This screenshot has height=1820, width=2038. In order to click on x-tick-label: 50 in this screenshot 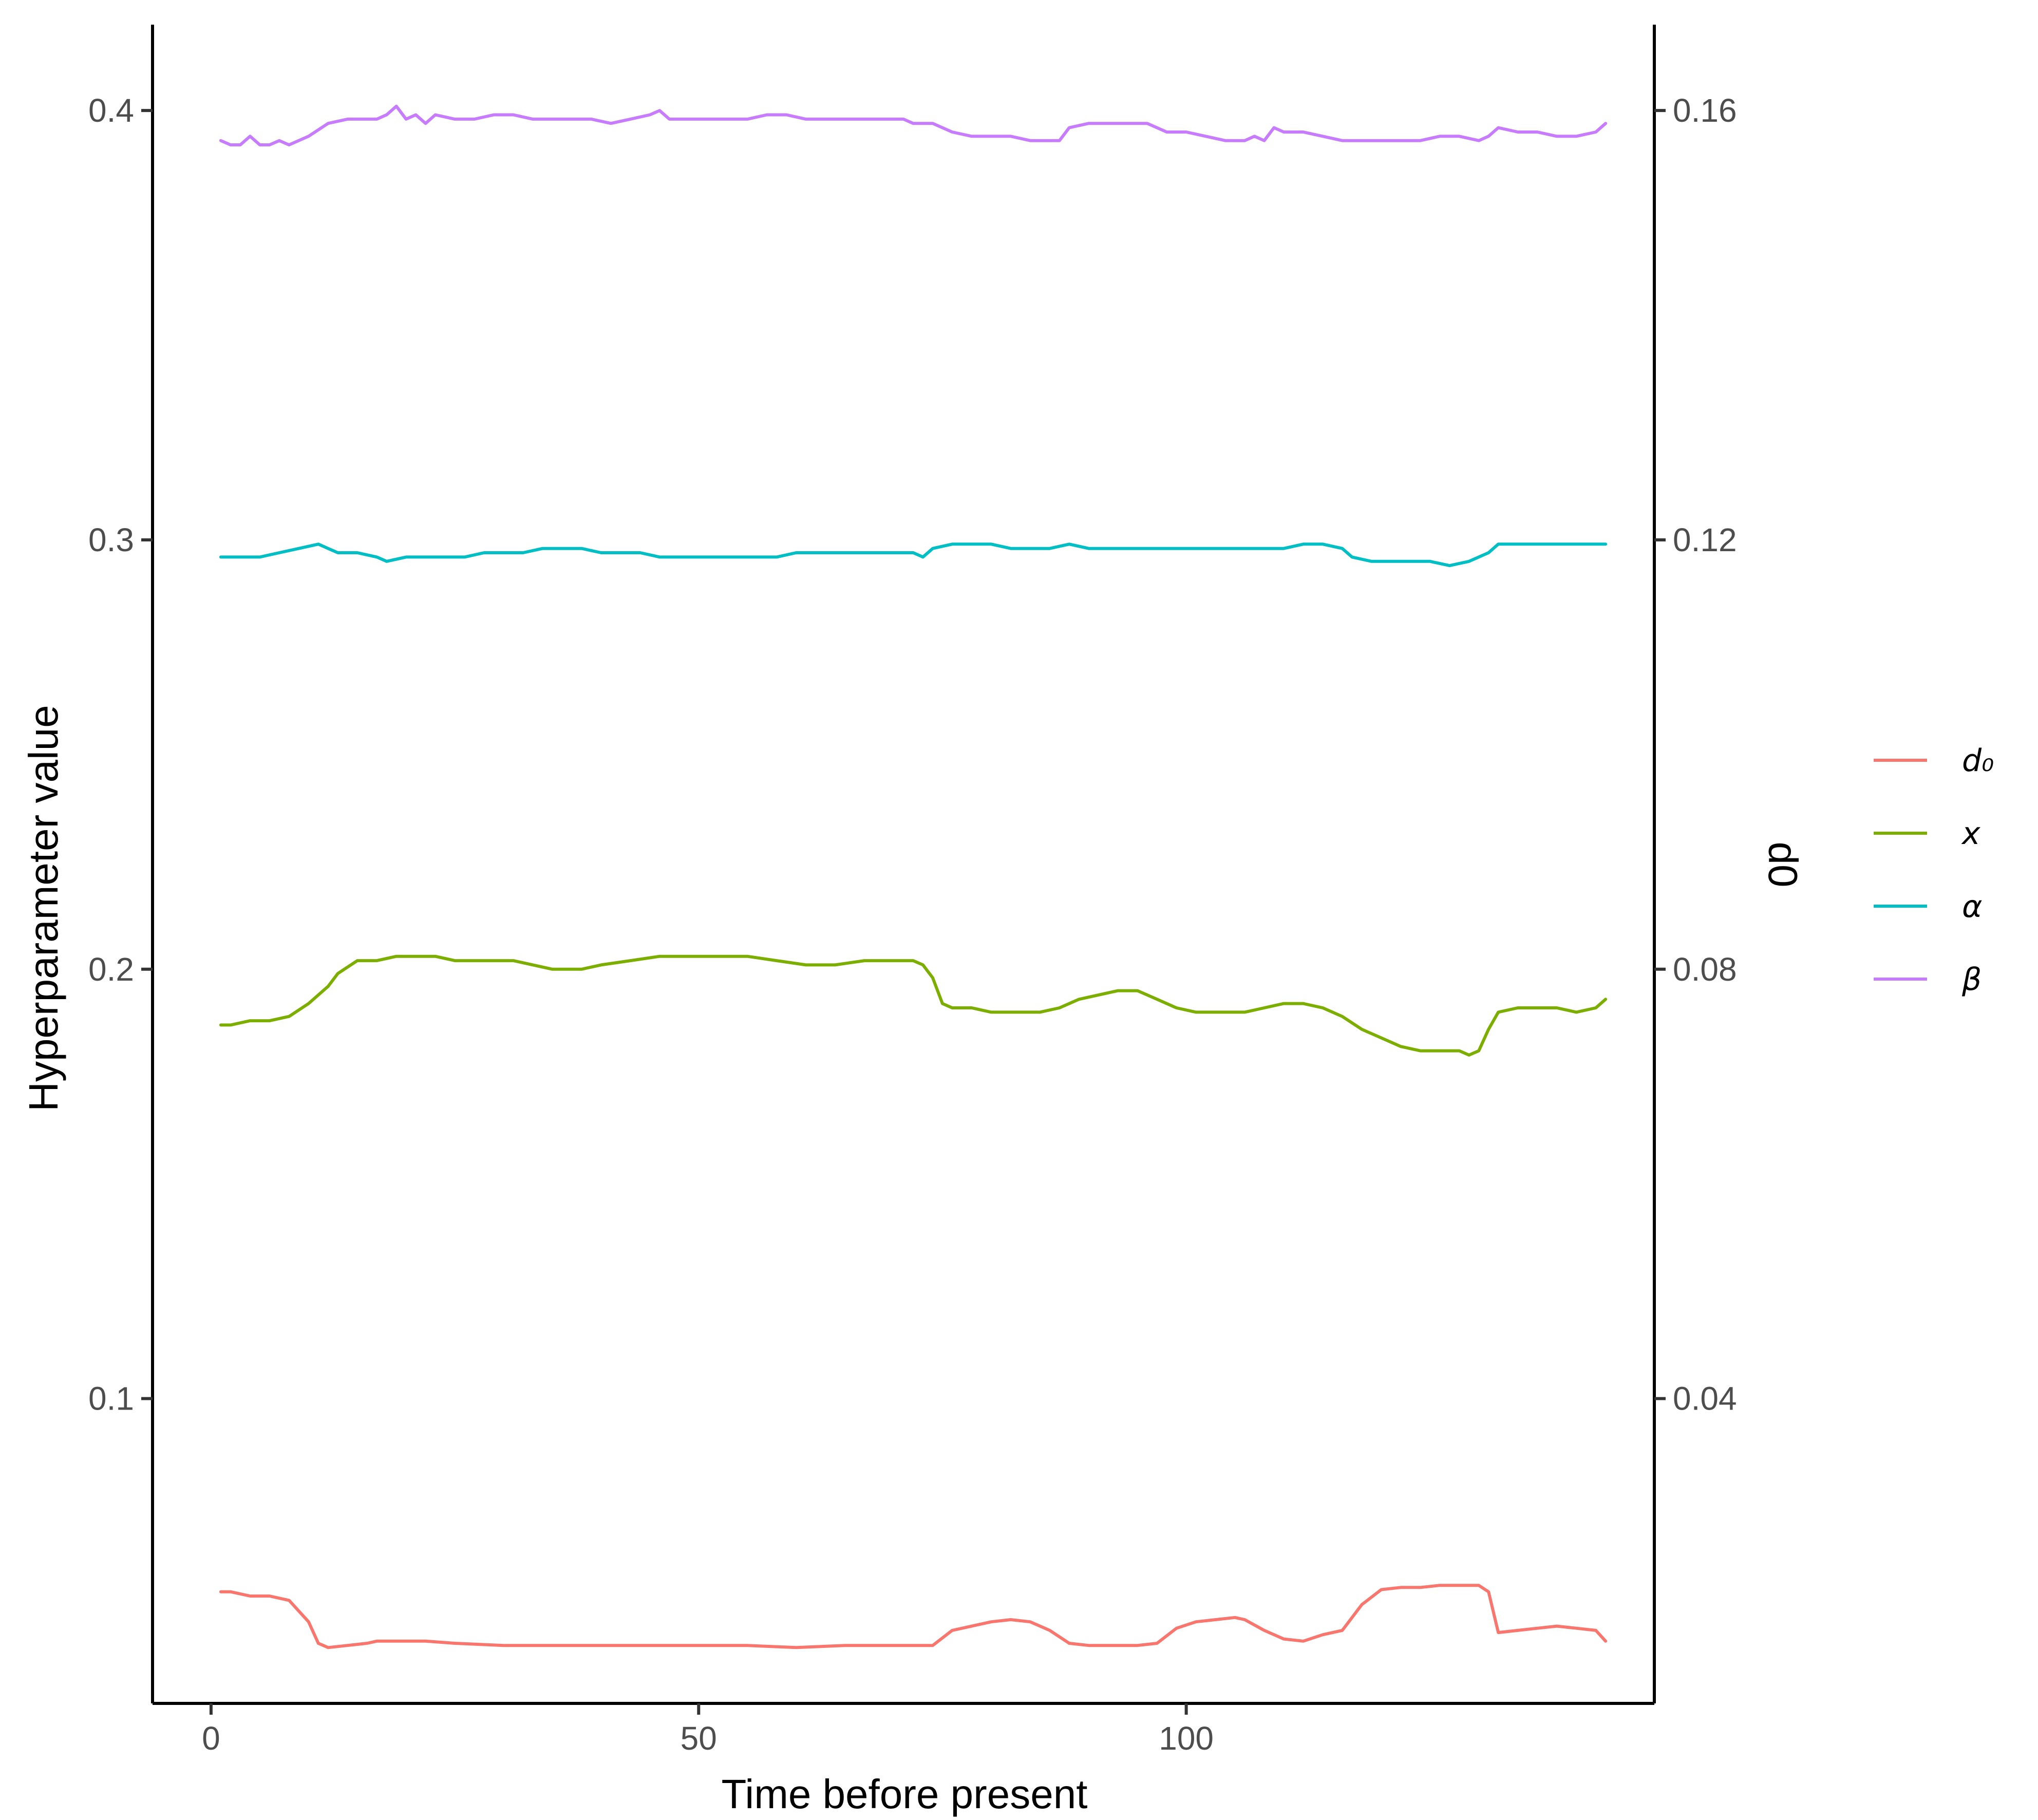, I will do `click(699, 1738)`.